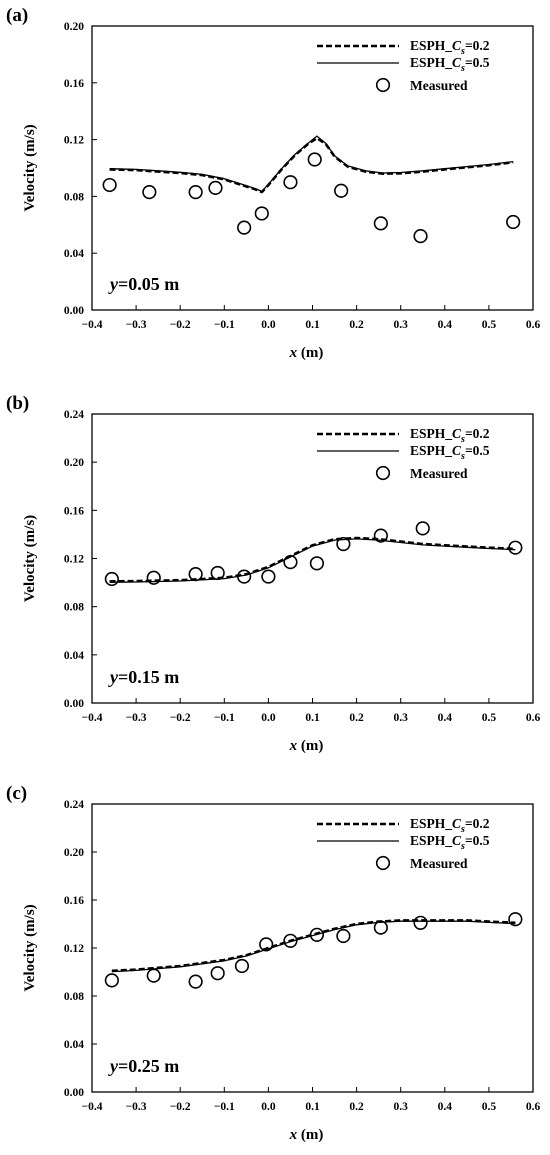 Image resolution: width=550 pixels, height=1155 pixels. Describe the element at coordinates (17, 15) in the screenshot. I see `panel-label: (a)` at that location.